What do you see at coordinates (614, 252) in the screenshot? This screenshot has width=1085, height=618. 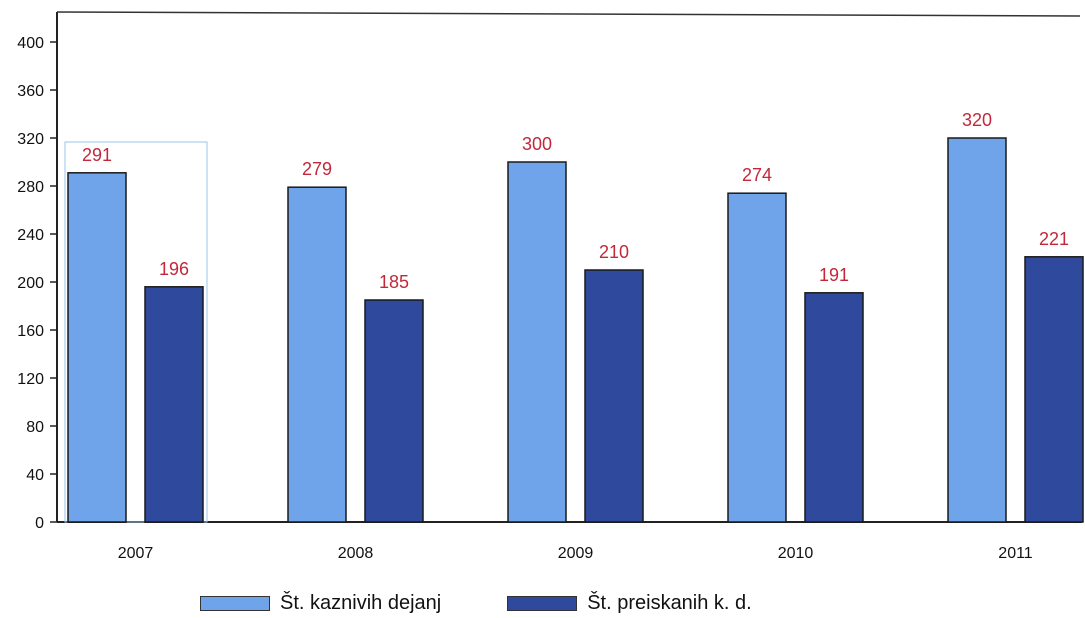 I see `data-label-t-preiskanih-k-d-2009: 210` at bounding box center [614, 252].